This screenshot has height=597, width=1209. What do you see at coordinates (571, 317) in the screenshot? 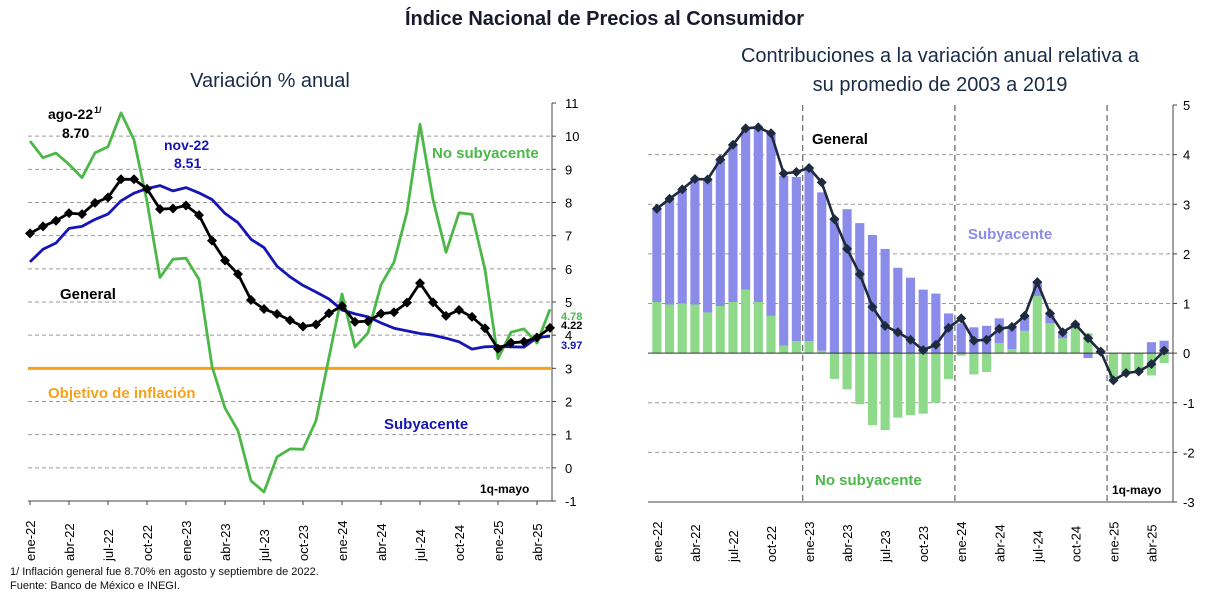
I see `end-label-no-subyacente: 4.78` at bounding box center [571, 317].